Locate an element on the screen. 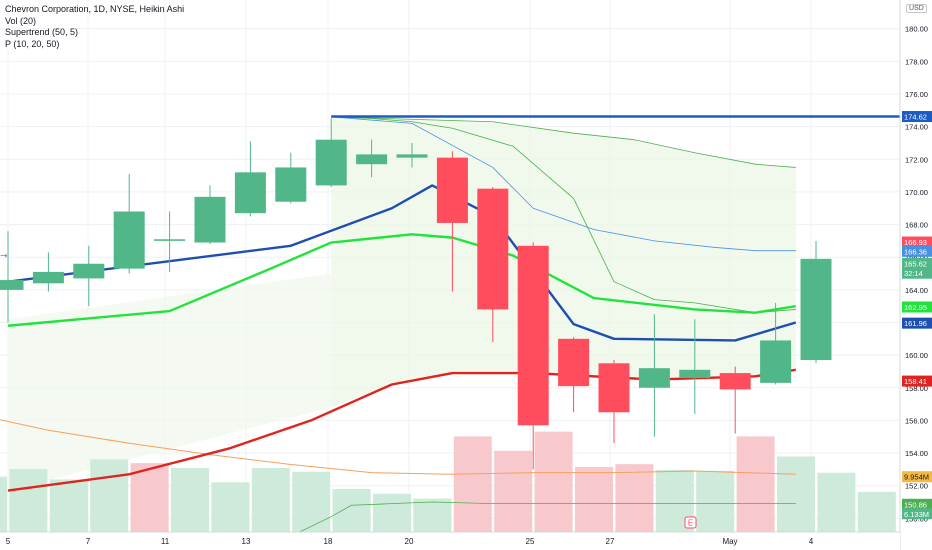 This screenshot has height=550, width=932. price-tick-label: 156.00 is located at coordinates (916, 420).